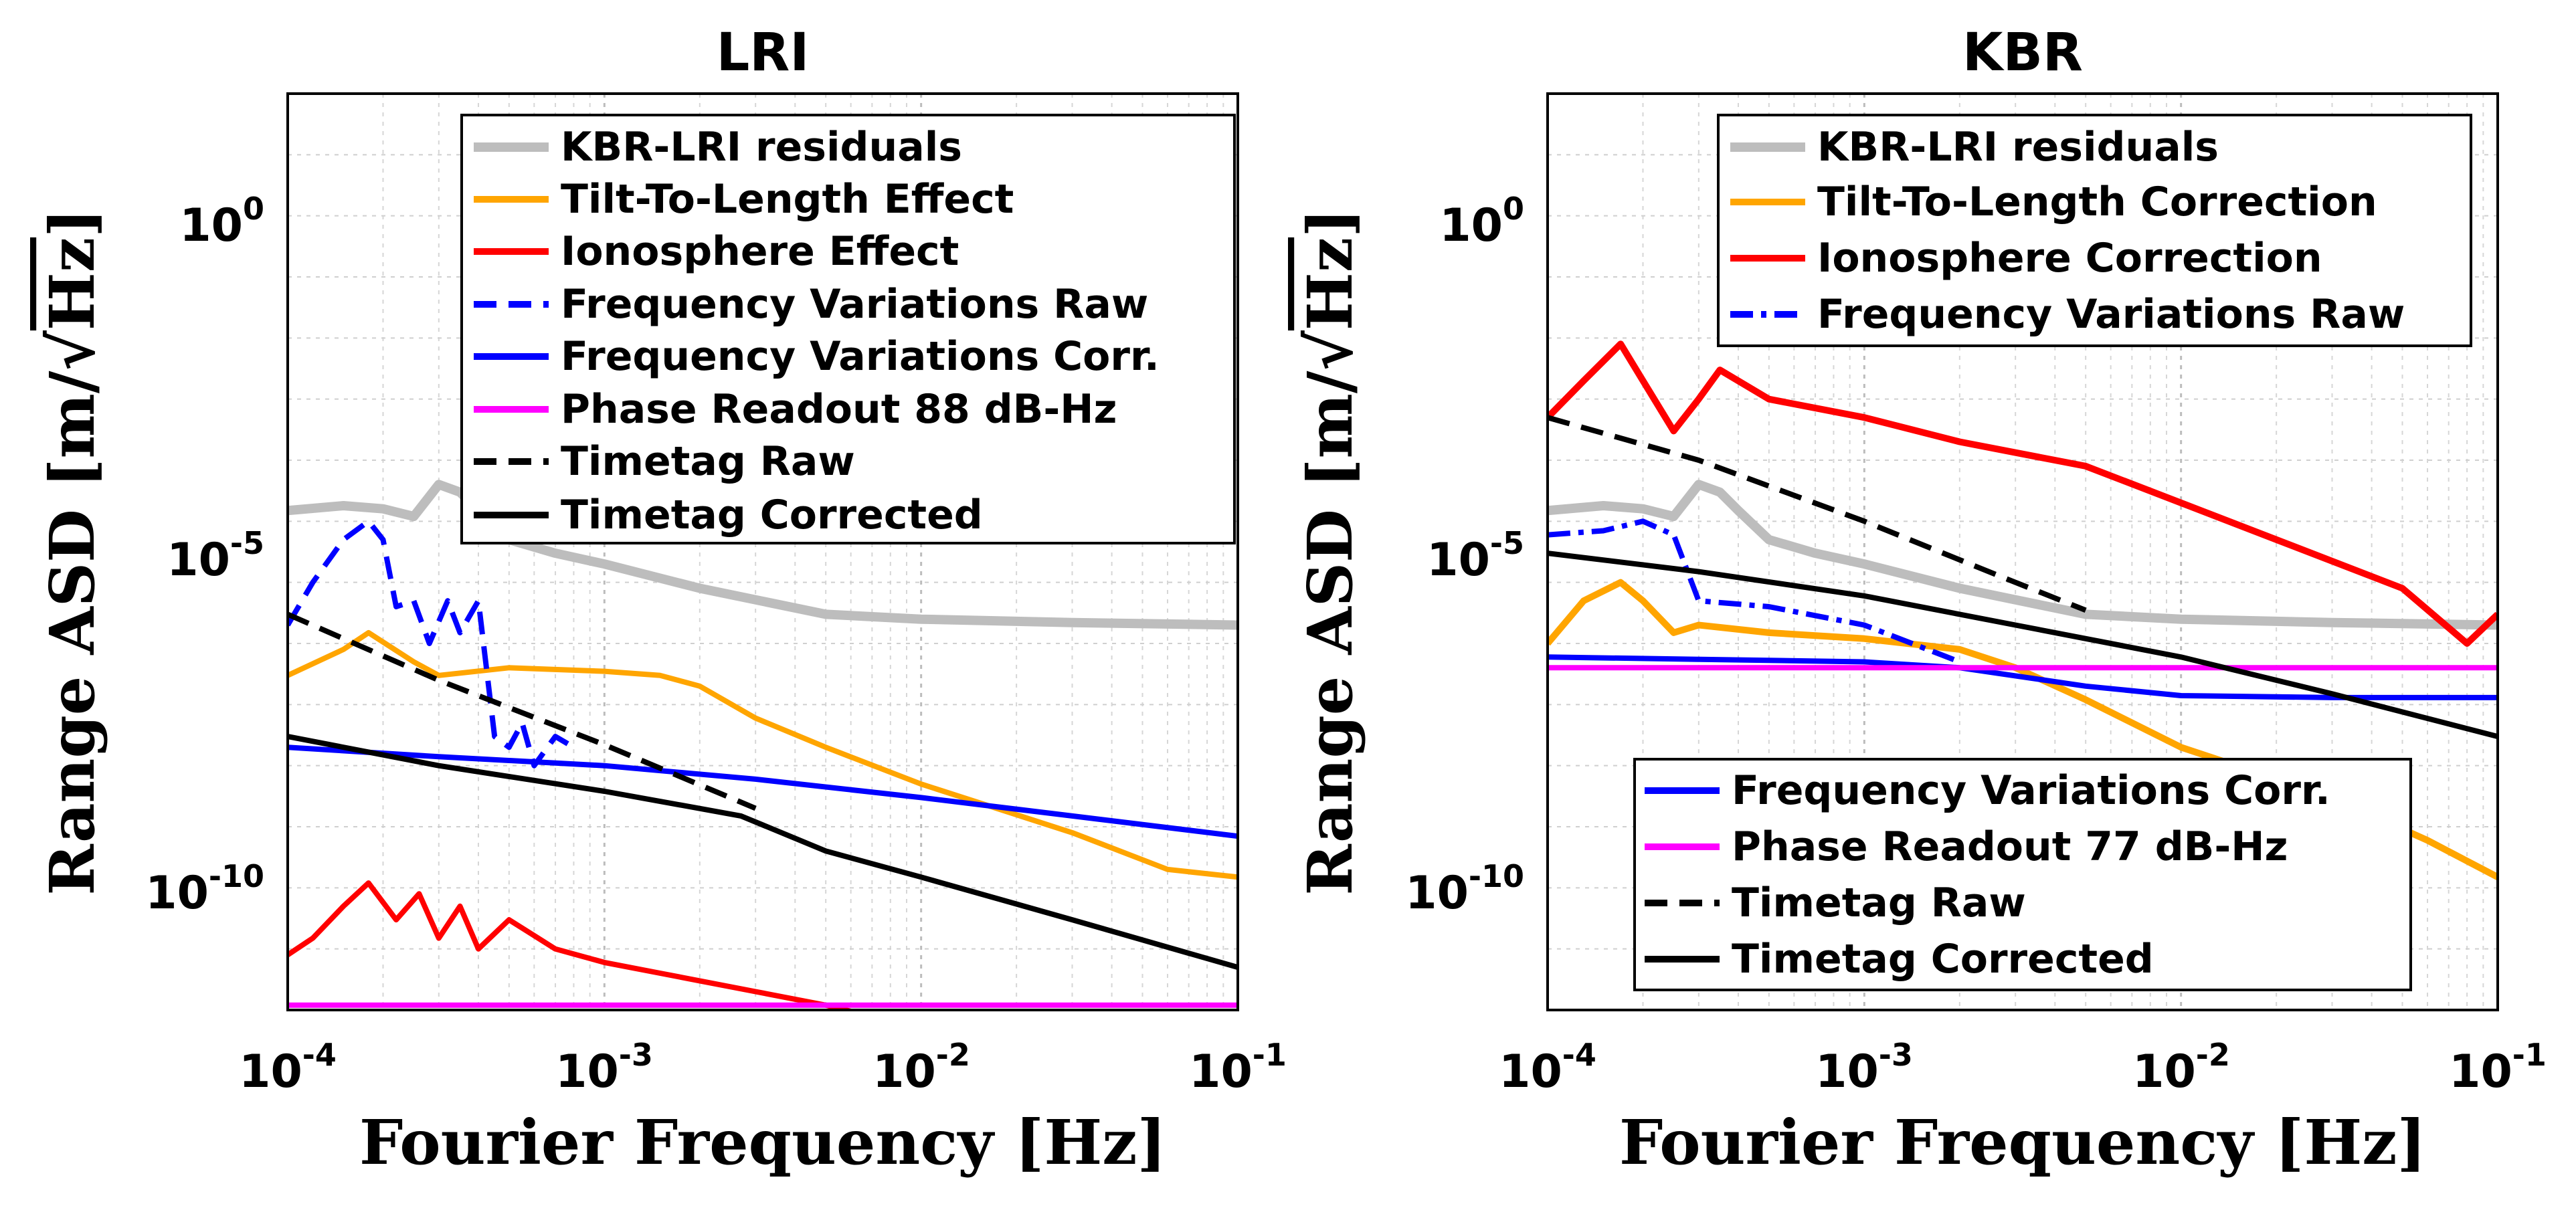 This screenshot has width=2576, height=1210. I want to click on panel-title: LRI, so click(763, 53).